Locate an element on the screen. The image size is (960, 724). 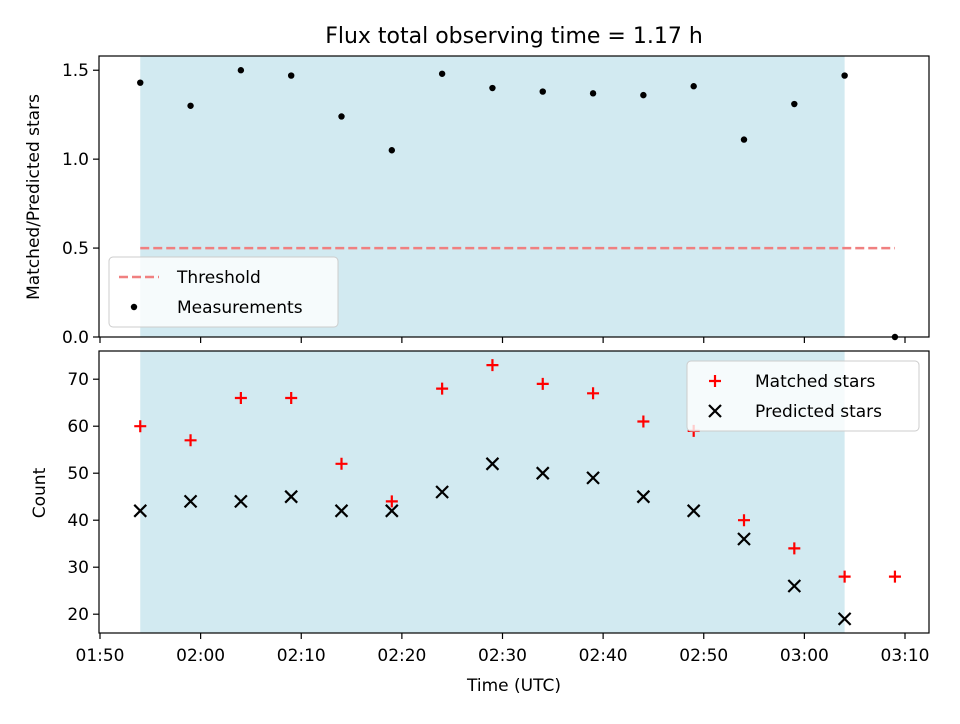
x-tick-label: 02:20 is located at coordinates (401, 656).